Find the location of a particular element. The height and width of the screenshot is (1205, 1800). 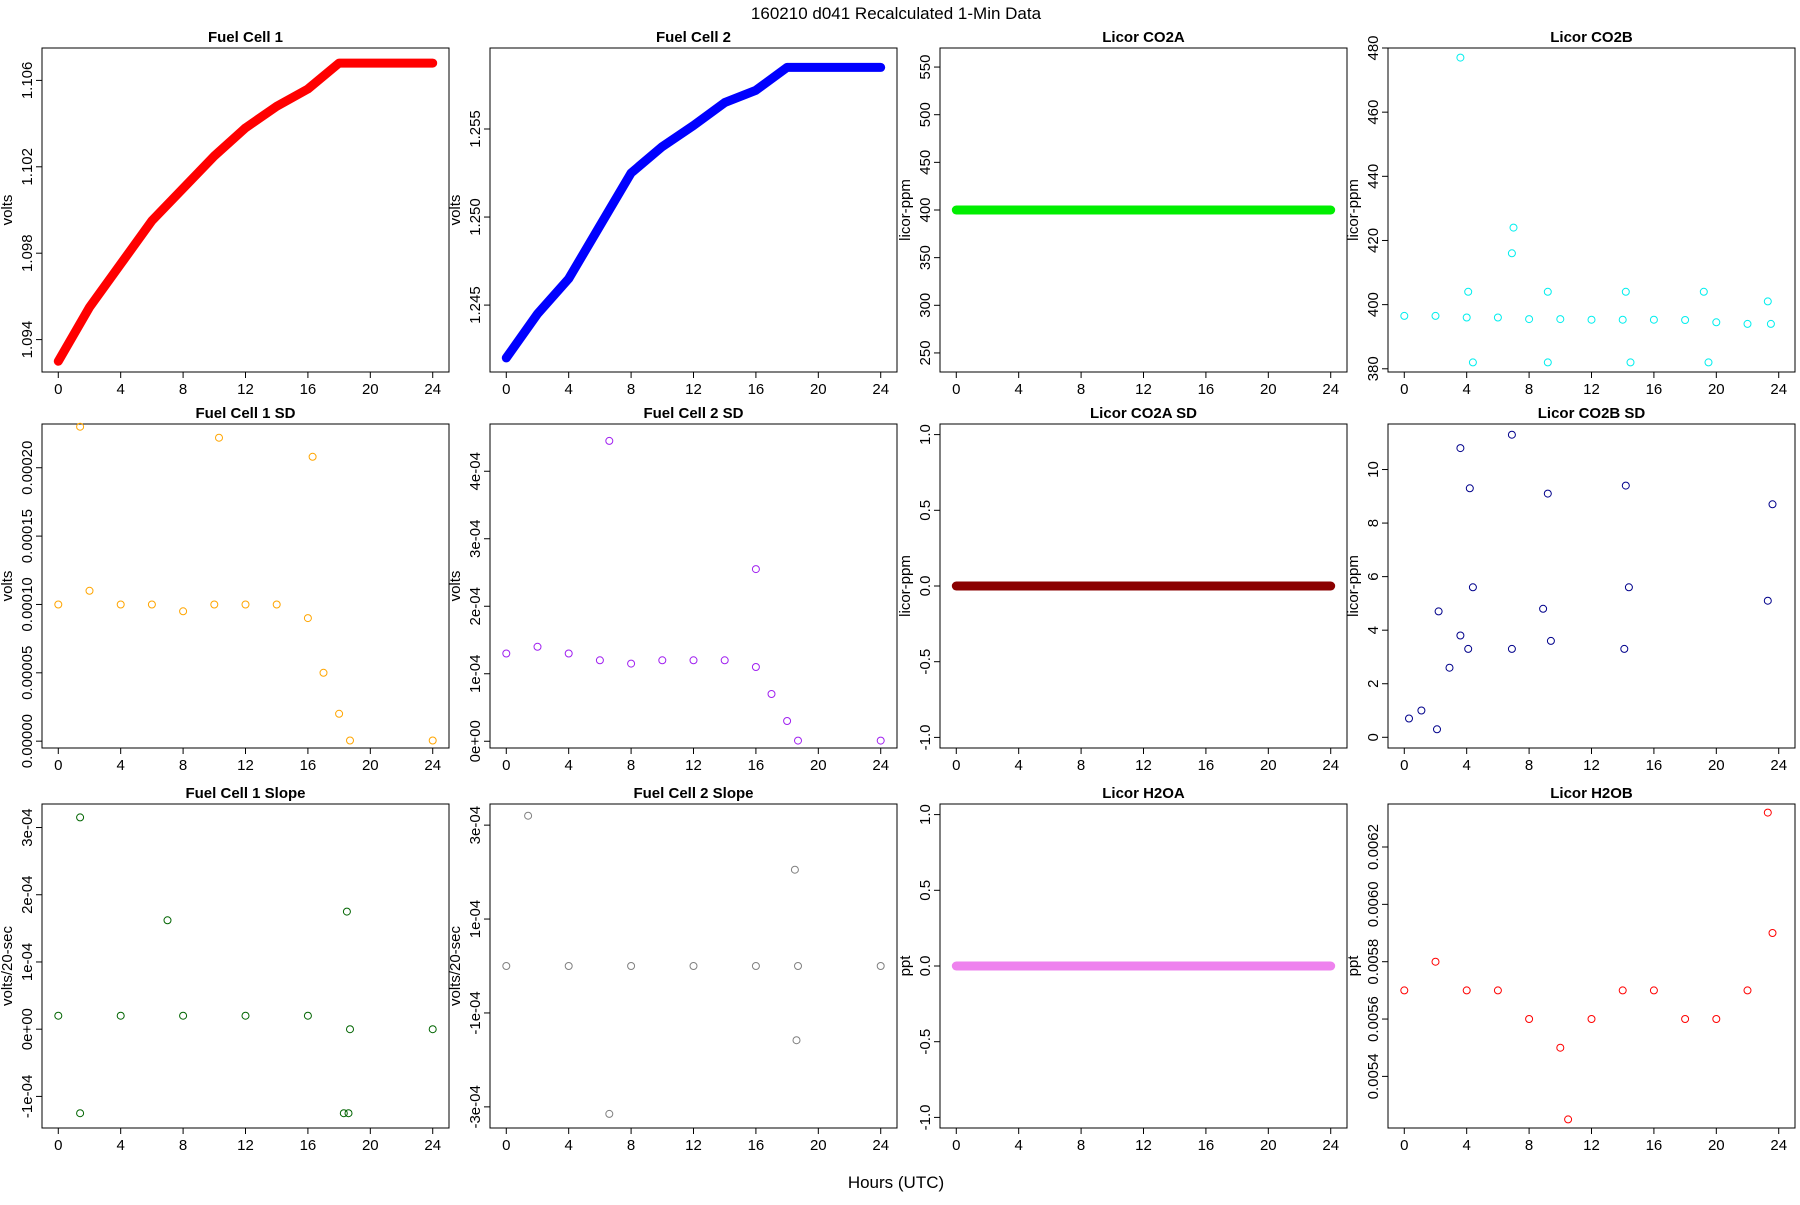

y-tick-label: -0.5 is located at coordinates (925, 662).